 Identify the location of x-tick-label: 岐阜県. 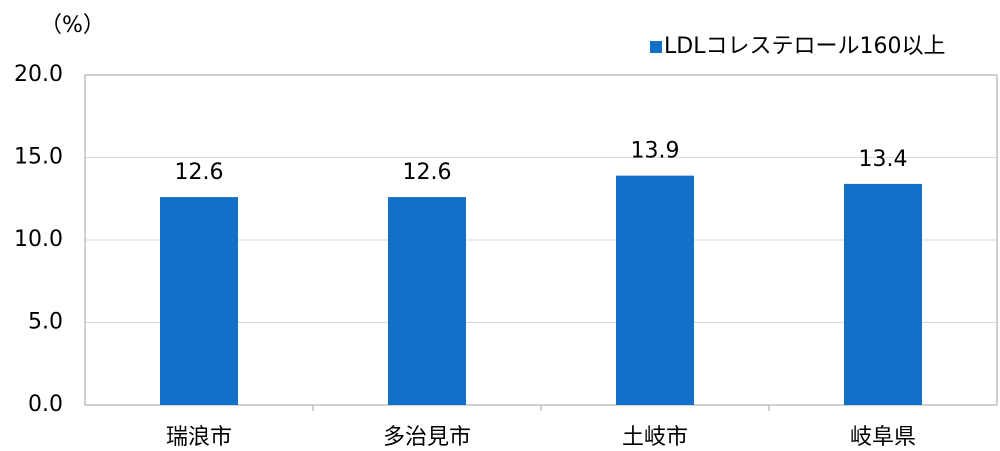
(883, 437).